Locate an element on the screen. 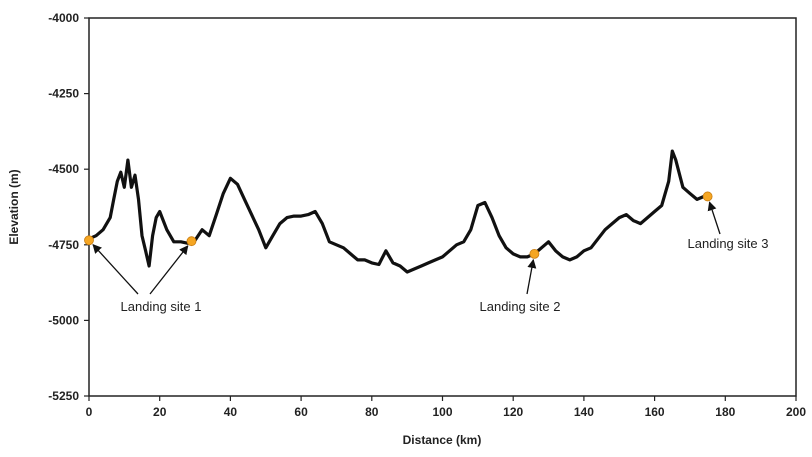  x-tick-label: 160 is located at coordinates (655, 412).